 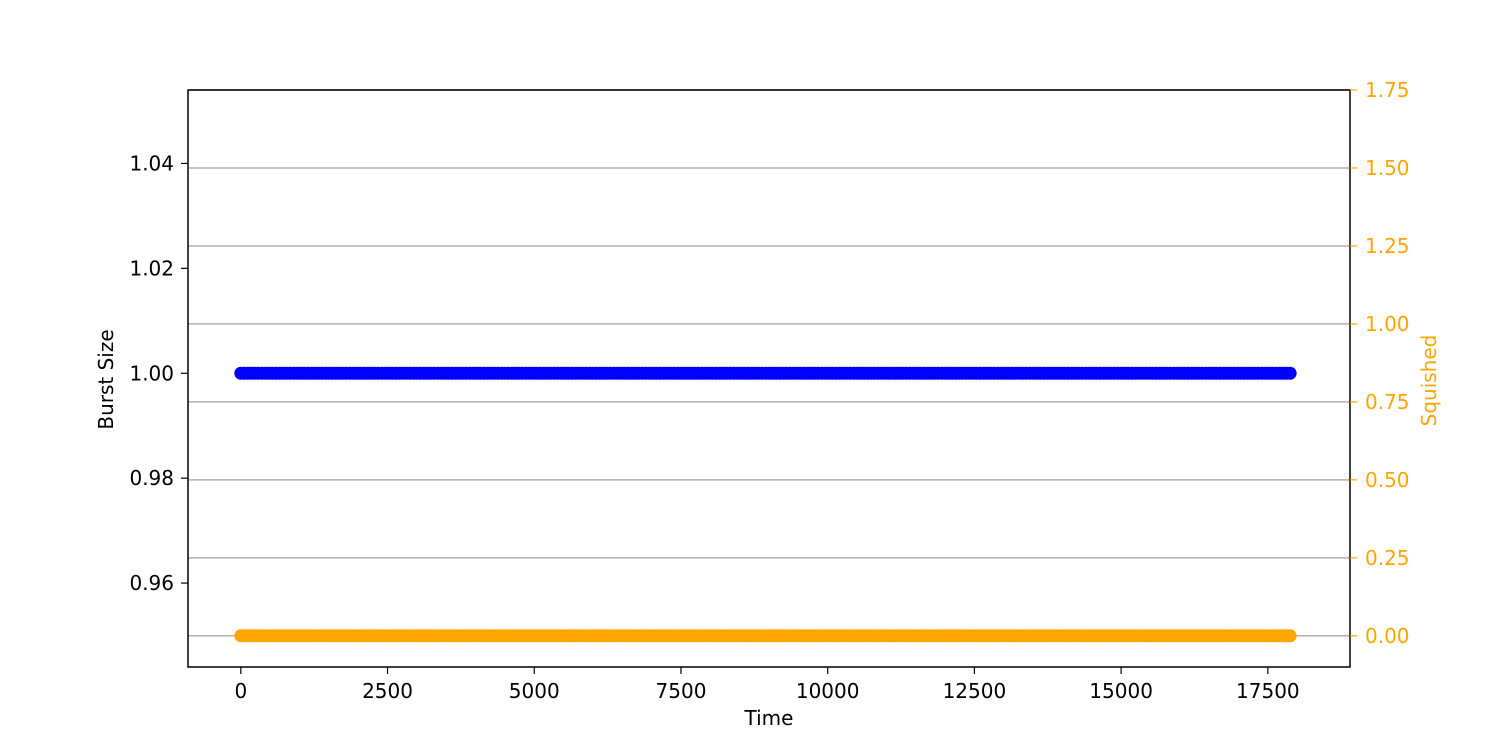 What do you see at coordinates (1387, 168) in the screenshot?
I see `right-tick-label: 1.50` at bounding box center [1387, 168].